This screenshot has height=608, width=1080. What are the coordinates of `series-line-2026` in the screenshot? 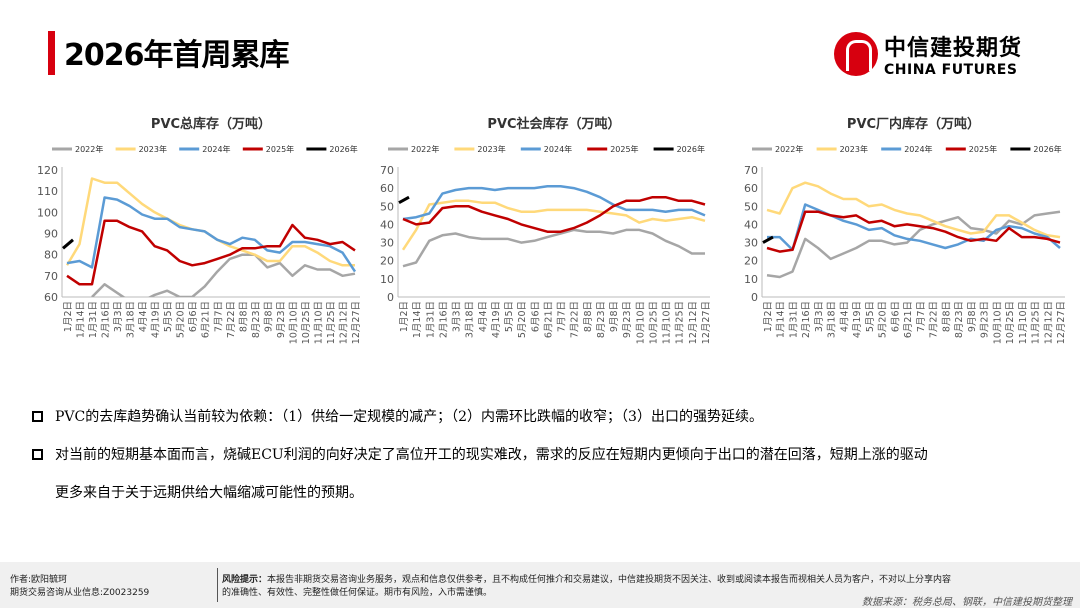 It's located at (768, 239).